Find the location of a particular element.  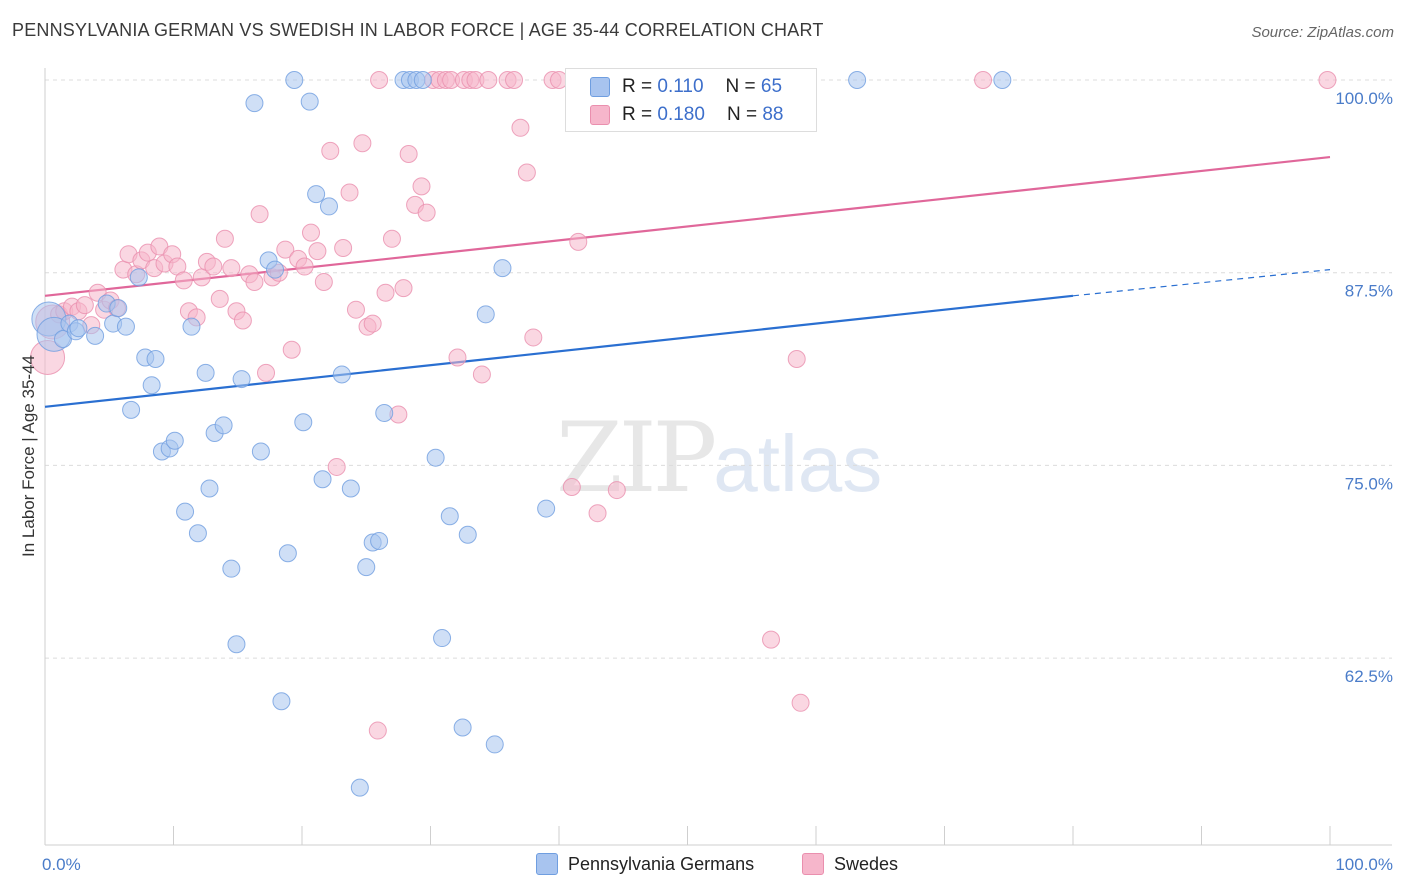

legend-row-pennsylvania-germans: R = 0.110 N = 65 is located at coordinates (686, 87).